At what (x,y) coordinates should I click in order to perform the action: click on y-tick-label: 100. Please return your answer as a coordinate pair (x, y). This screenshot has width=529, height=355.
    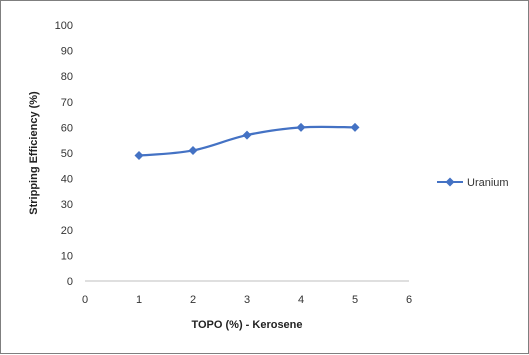
    Looking at the image, I should click on (64, 26).